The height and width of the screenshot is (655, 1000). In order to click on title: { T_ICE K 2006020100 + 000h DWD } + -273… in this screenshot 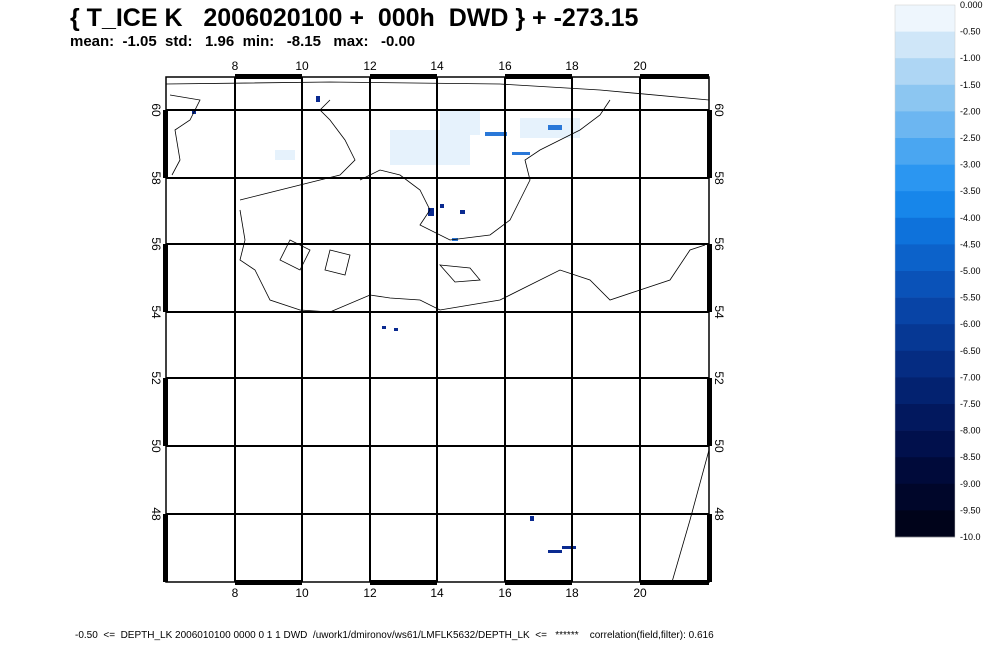, I will do `click(354, 18)`.